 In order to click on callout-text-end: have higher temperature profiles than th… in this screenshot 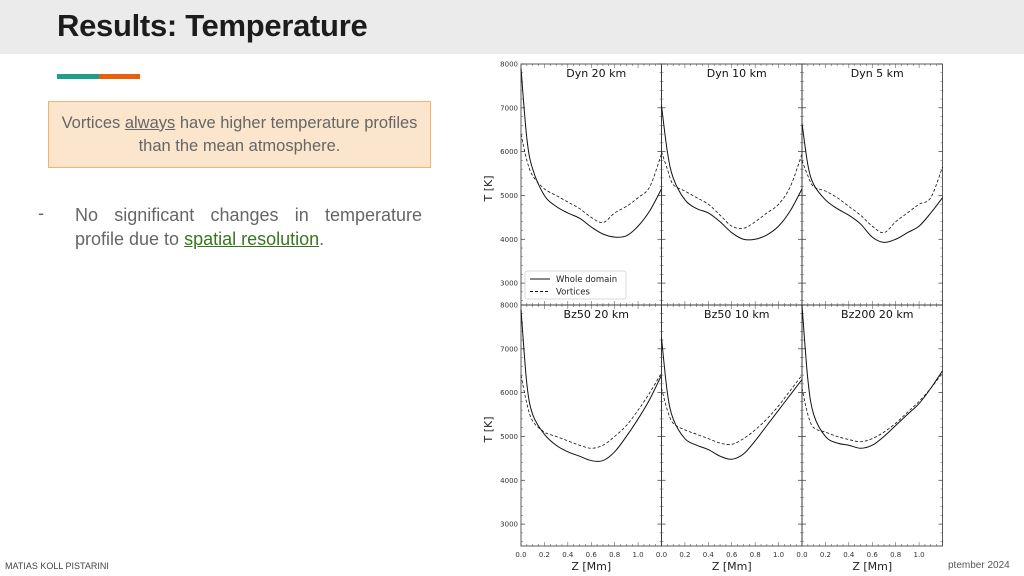, I will do `click(278, 134)`.